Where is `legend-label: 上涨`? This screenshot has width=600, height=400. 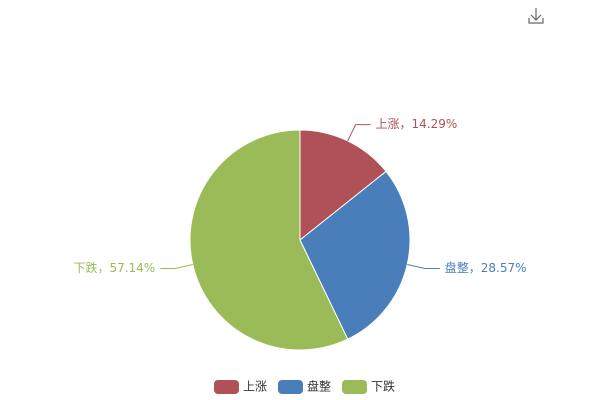 legend-label: 上涨 is located at coordinates (255, 386).